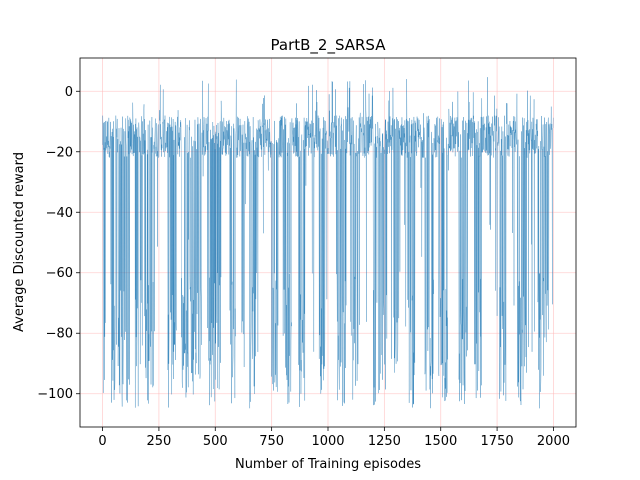 This screenshot has height=480, width=640. What do you see at coordinates (497, 441) in the screenshot?
I see `x-tick-label: 1750` at bounding box center [497, 441].